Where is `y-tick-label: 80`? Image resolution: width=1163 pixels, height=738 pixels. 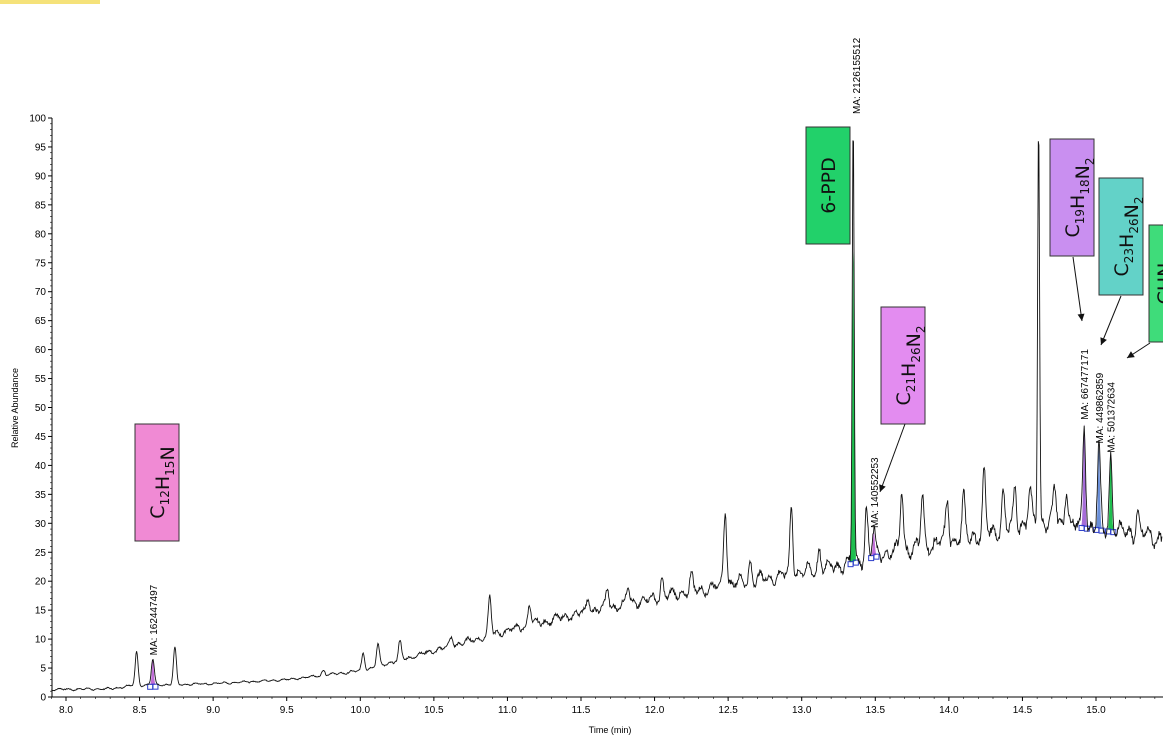 y-tick-label: 80 is located at coordinates (41, 234).